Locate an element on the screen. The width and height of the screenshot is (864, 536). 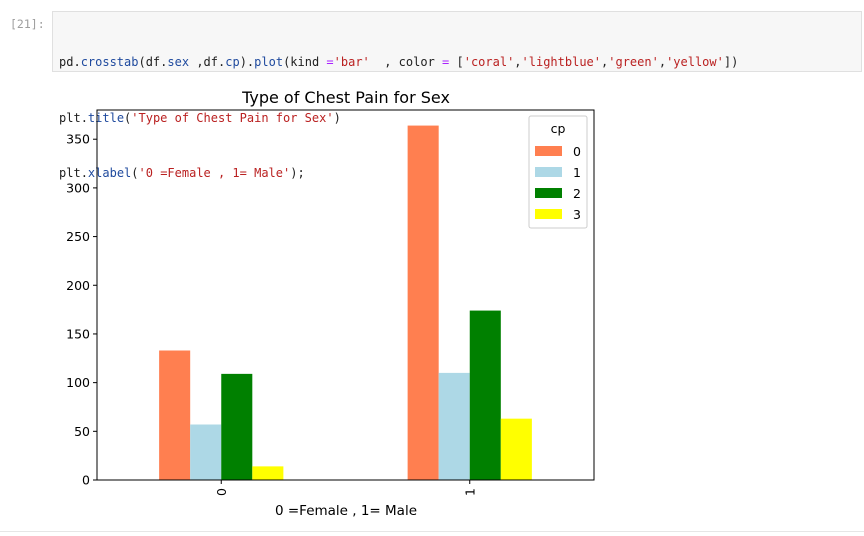
bar-cp0-sex0 is located at coordinates (175, 415).